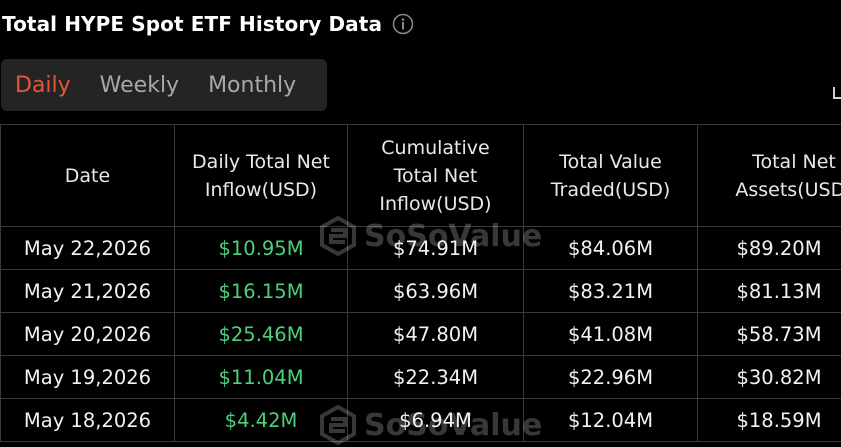 This screenshot has height=447, width=841. Describe the element at coordinates (769, 291) in the screenshot. I see `cell-net-assets: $81.13M` at that location.